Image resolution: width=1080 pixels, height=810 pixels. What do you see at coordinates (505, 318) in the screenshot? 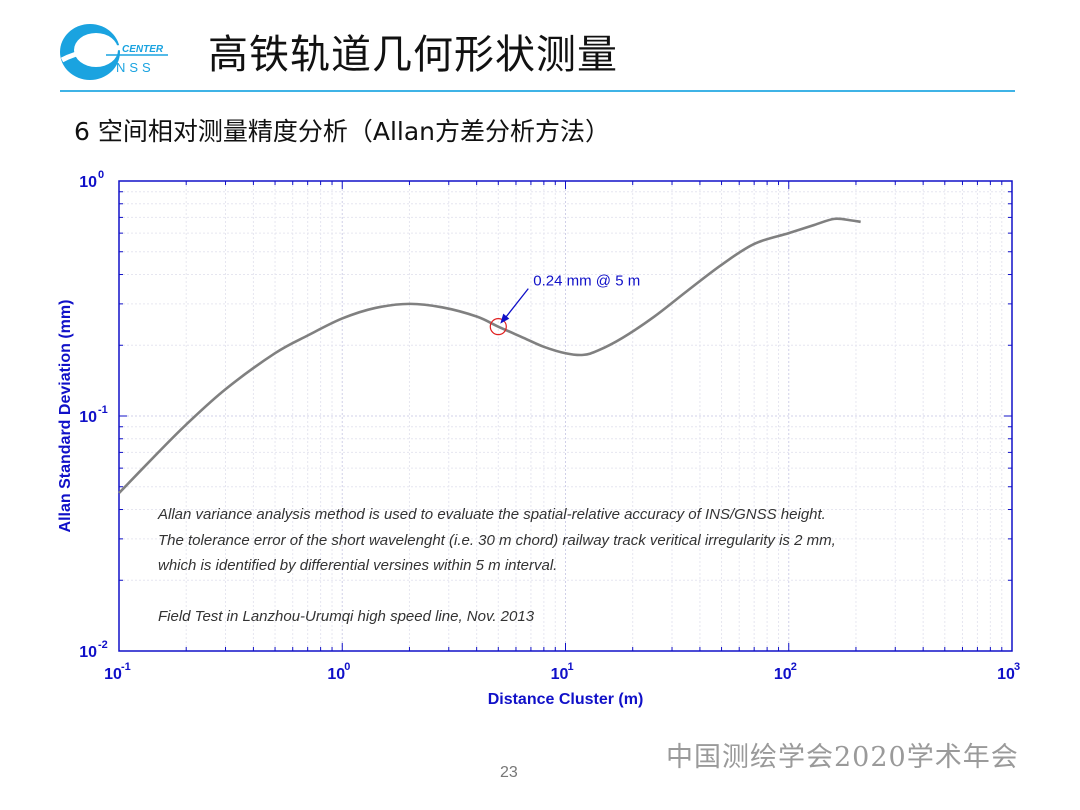
I see `annotation-arrowhead` at bounding box center [505, 318].